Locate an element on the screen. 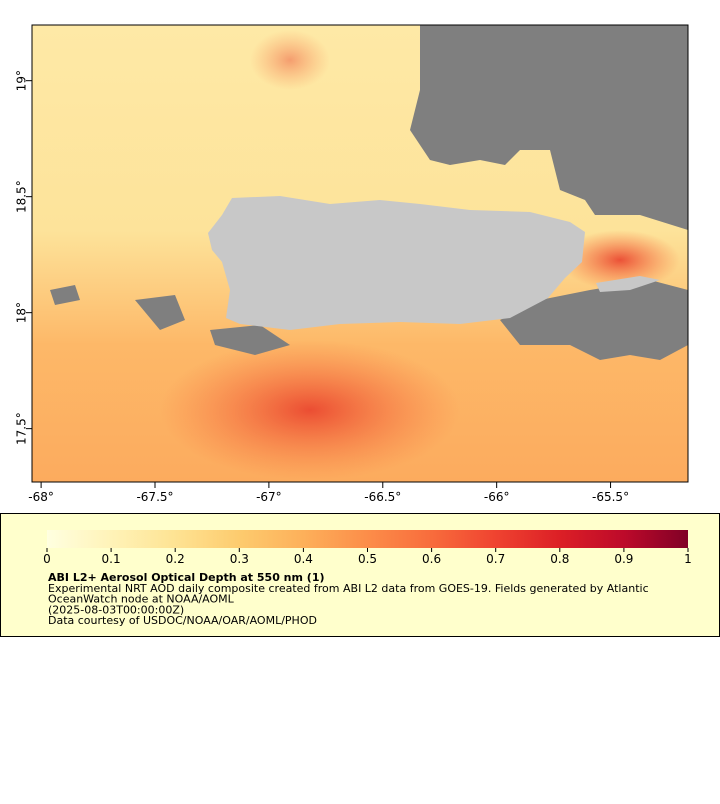  x-tick-label: -65.5° is located at coordinates (610, 497).